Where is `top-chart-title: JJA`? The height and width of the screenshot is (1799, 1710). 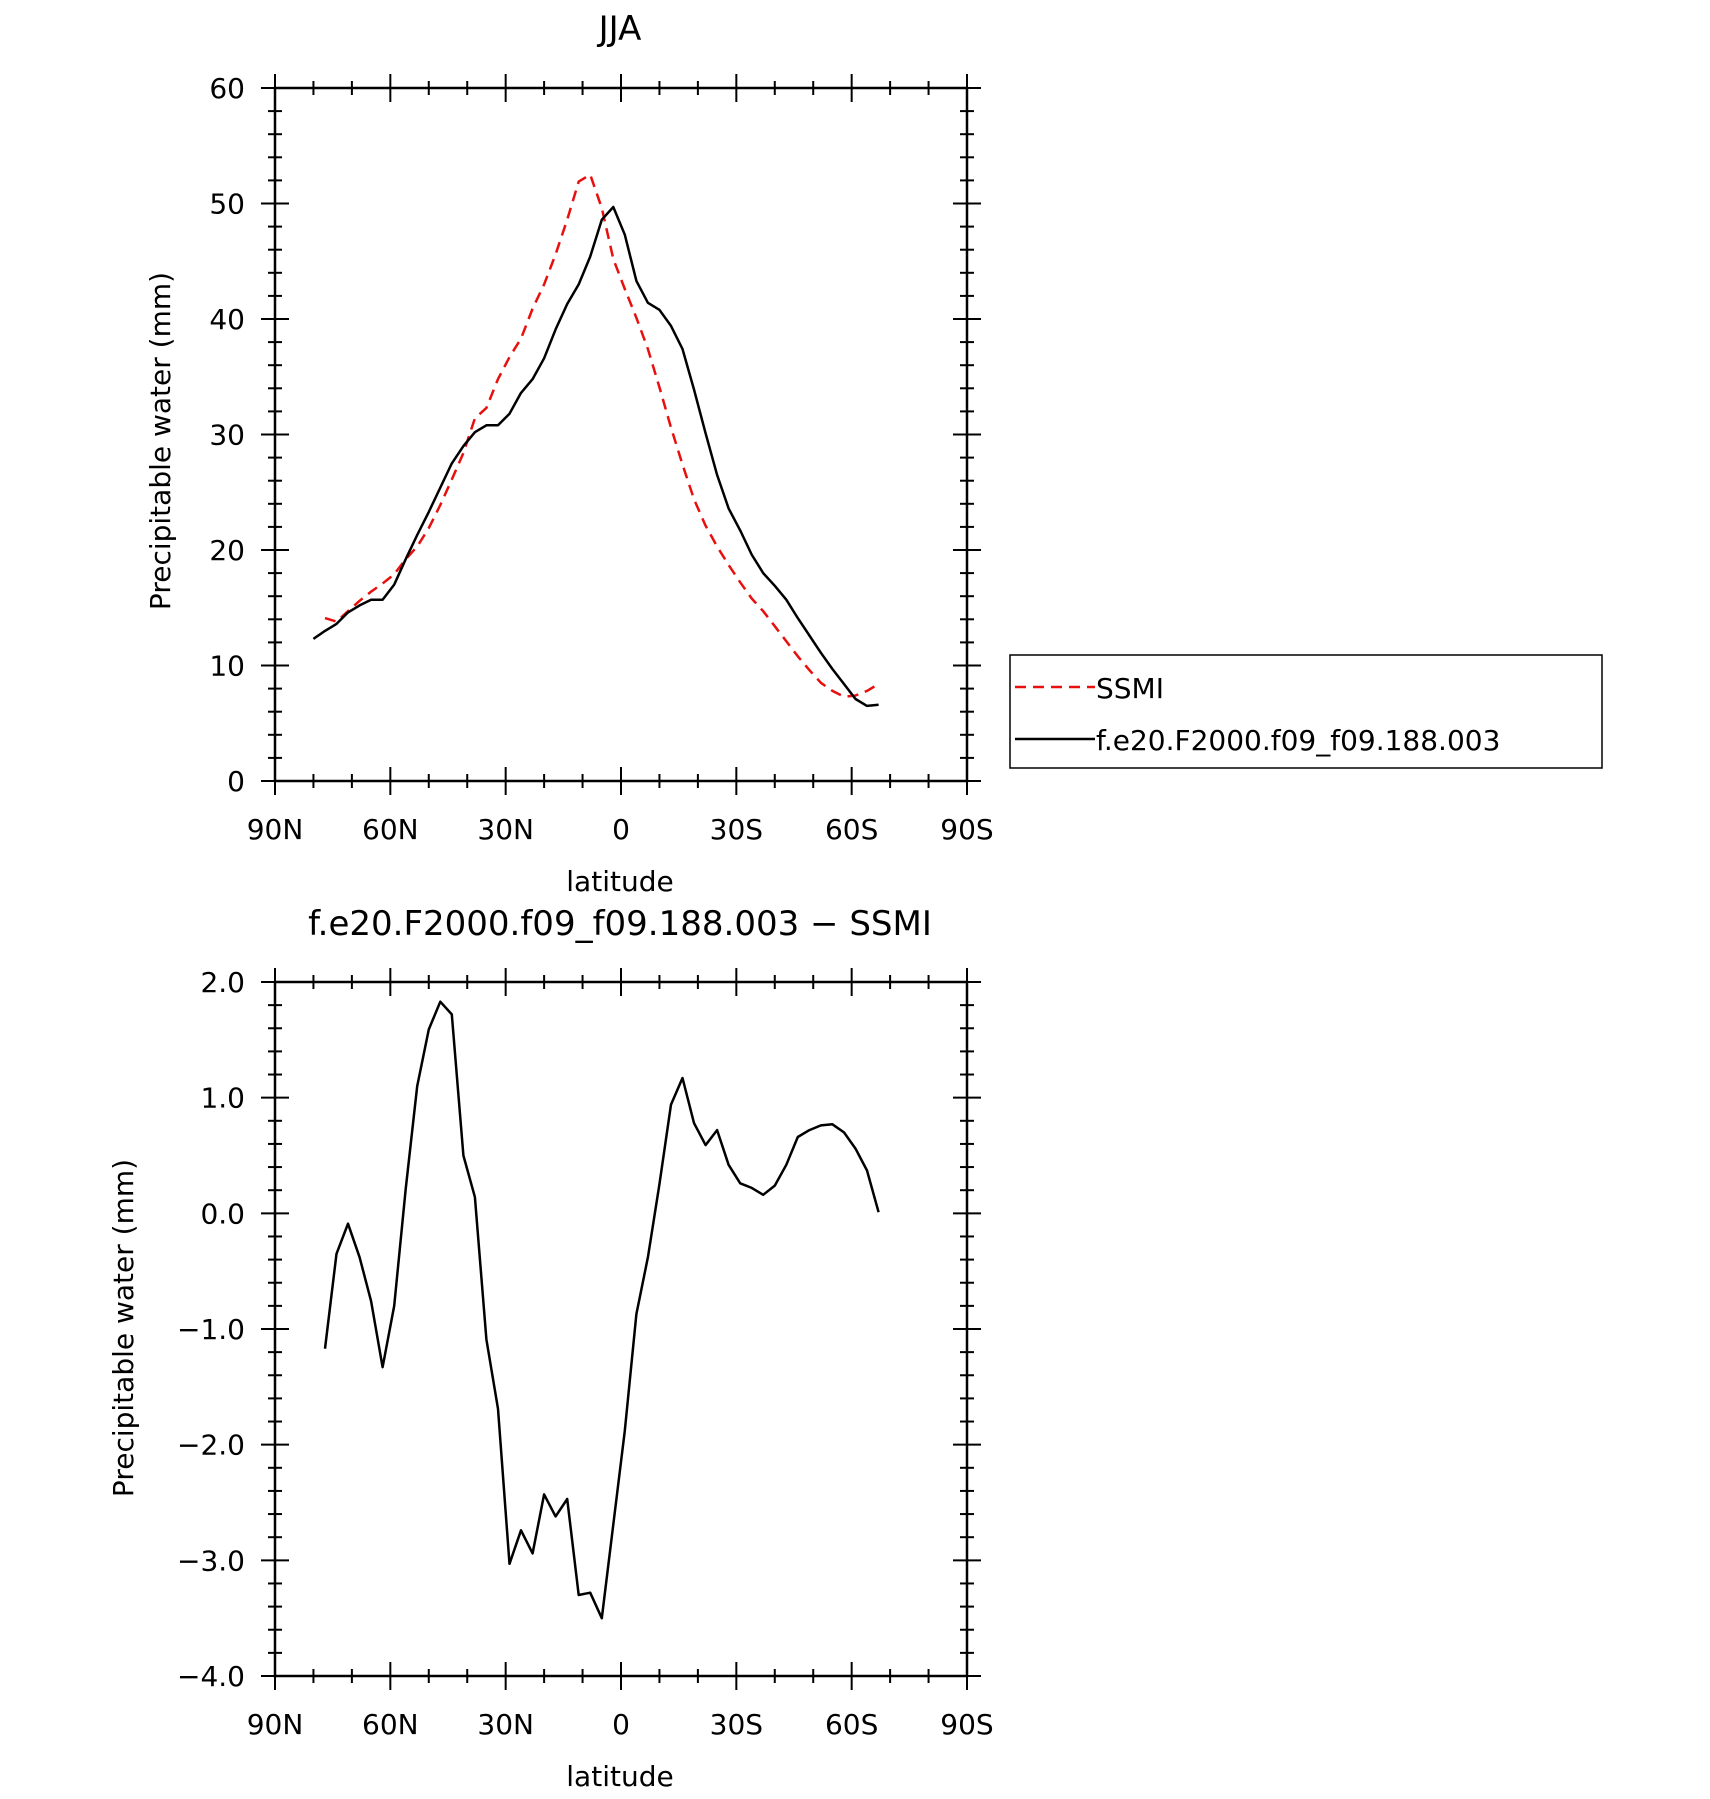 top-chart-title: JJA is located at coordinates (619, 29).